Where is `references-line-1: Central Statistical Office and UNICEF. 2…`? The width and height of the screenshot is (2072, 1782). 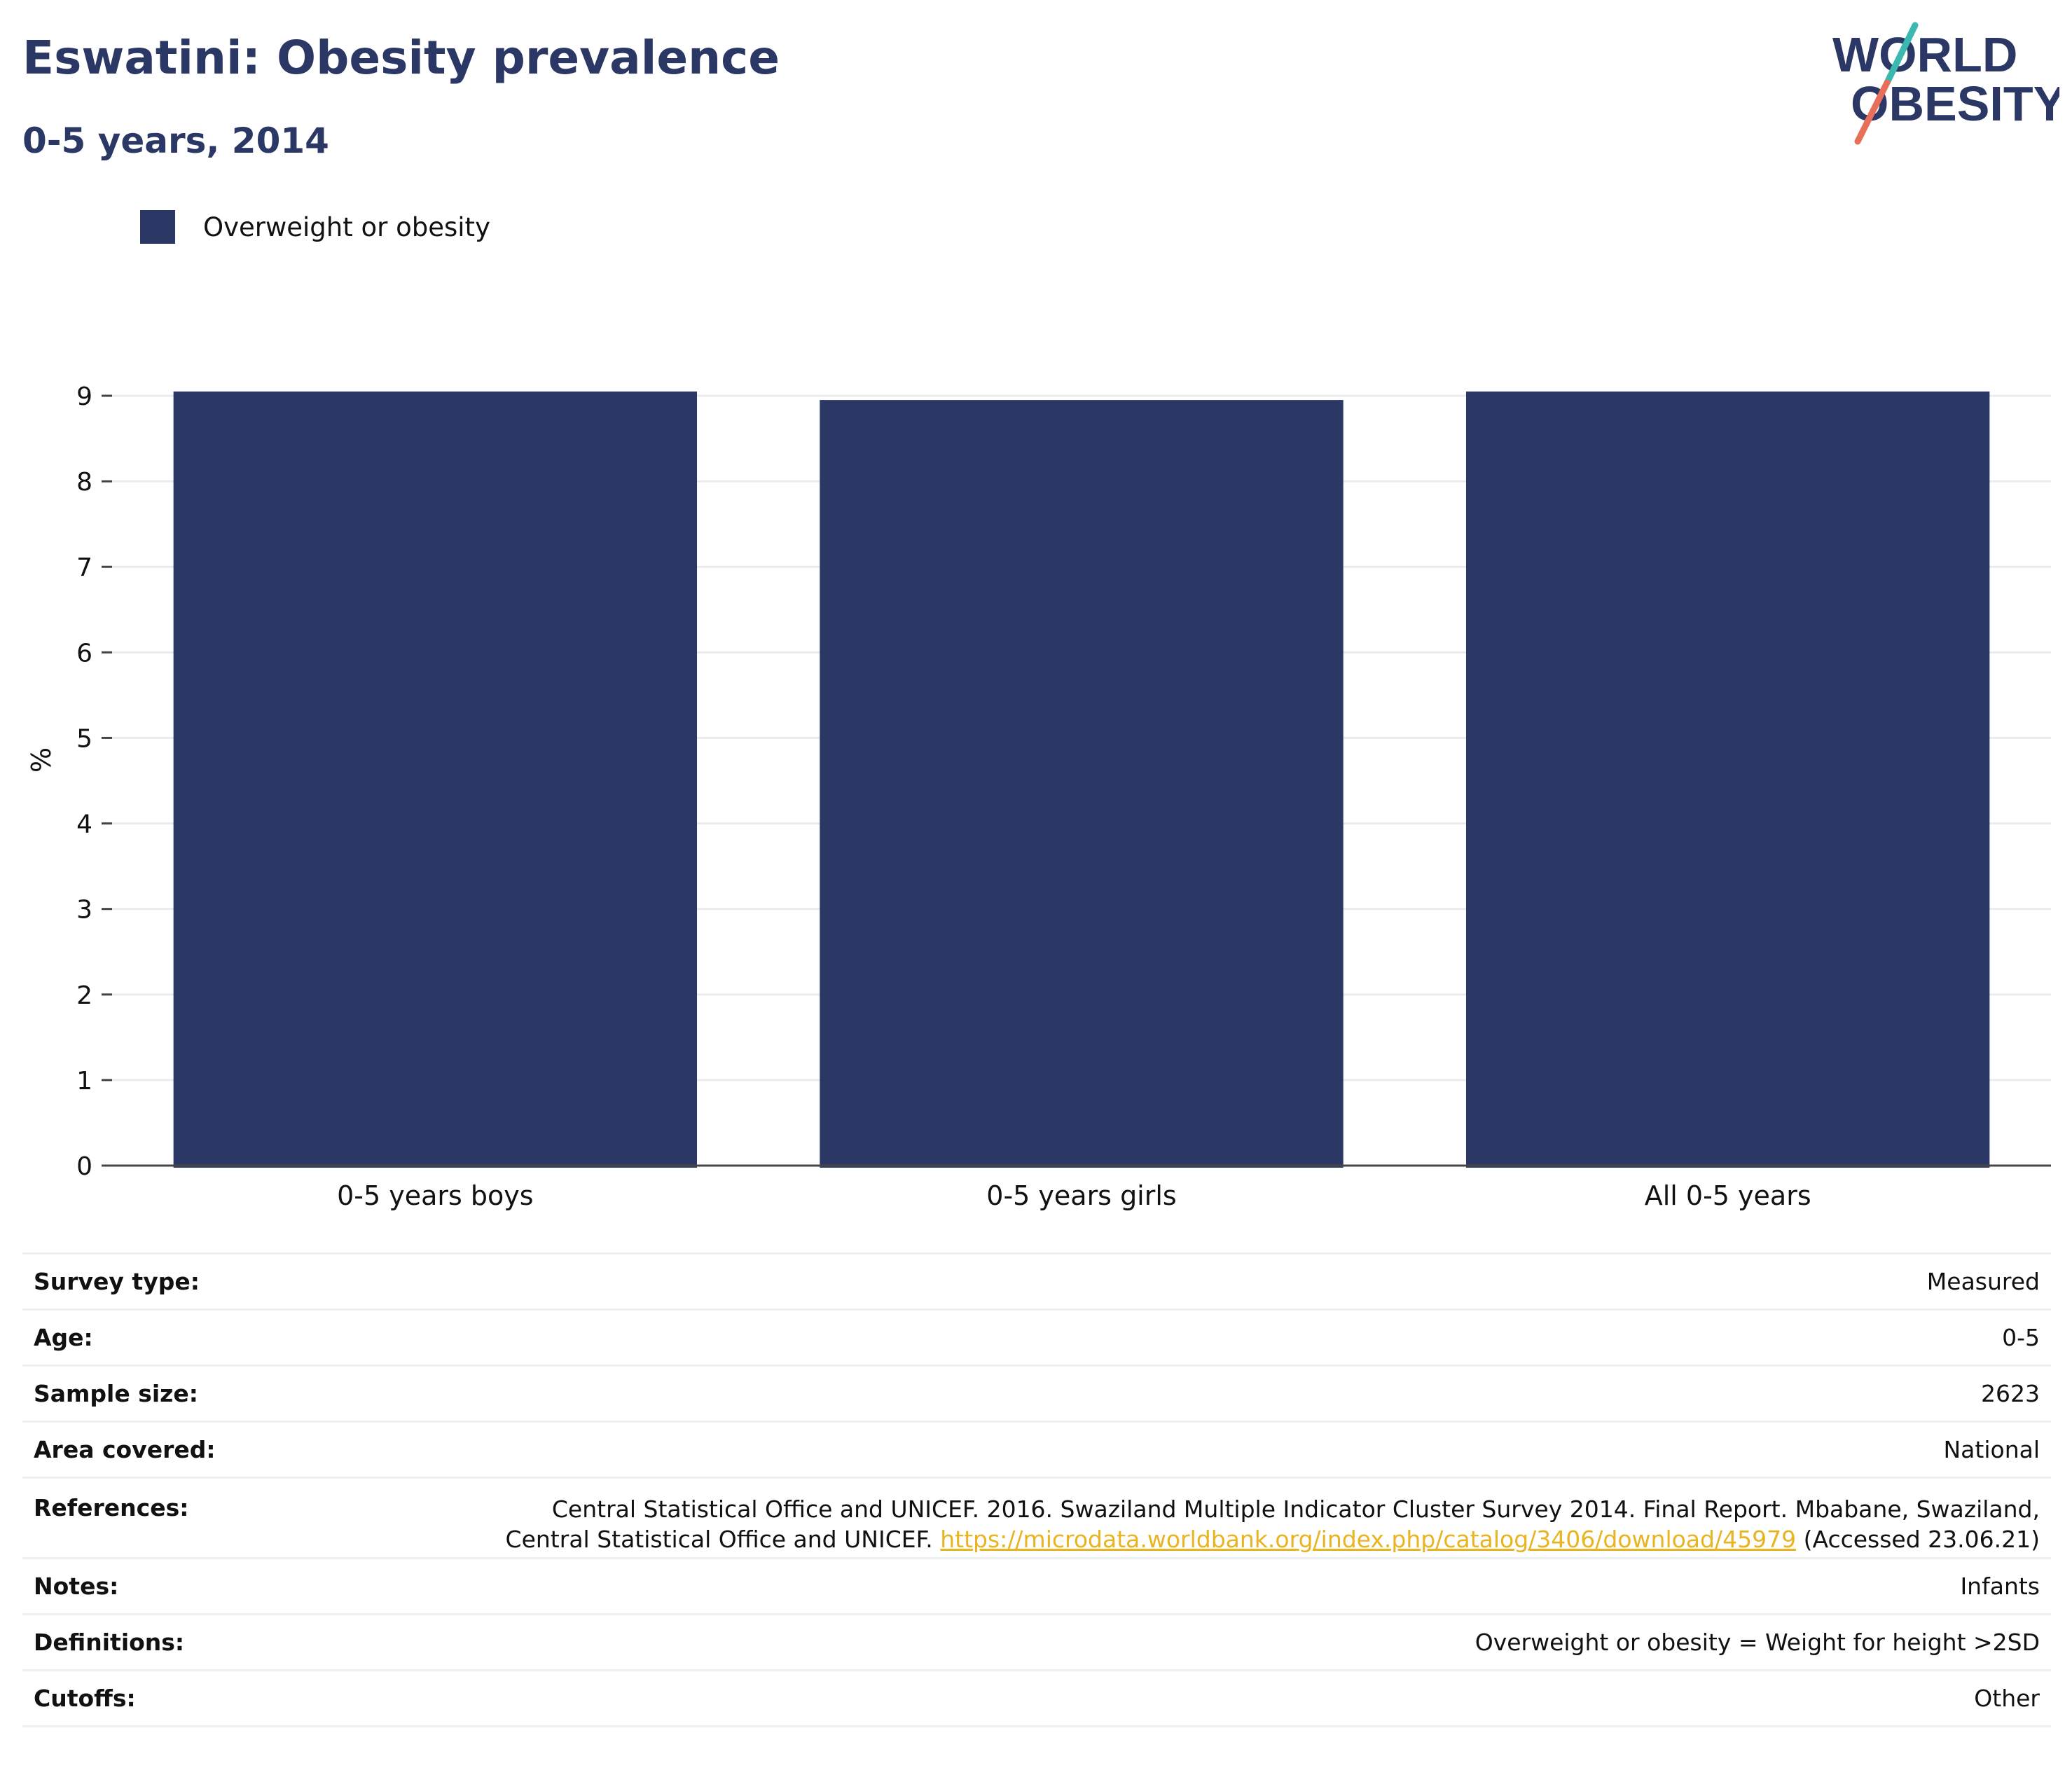
references-line-1: Central Statistical Office and UNICEF. 2… is located at coordinates (1296, 1509).